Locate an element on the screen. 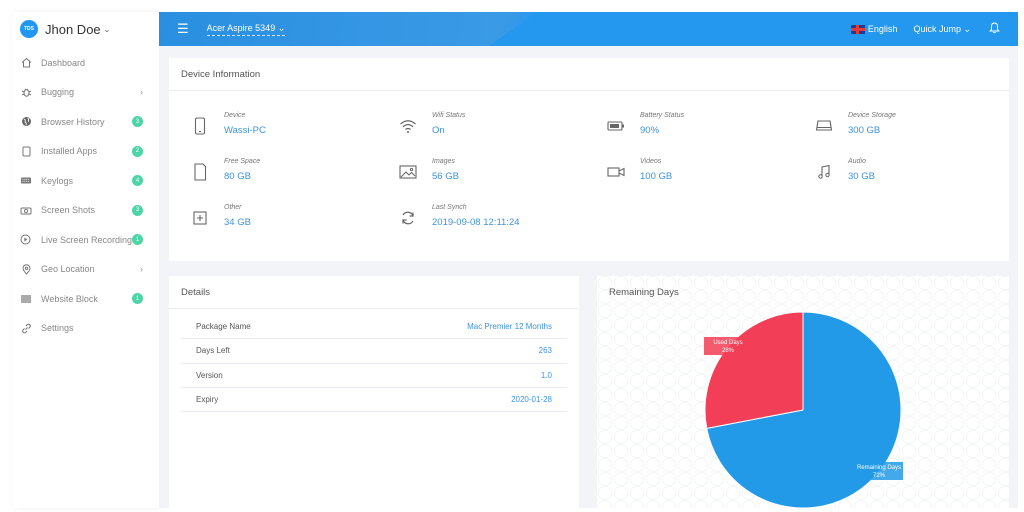 This screenshot has width=1024, height=512. sidebar-item-label: Live Screen Recording is located at coordinates (86, 239).